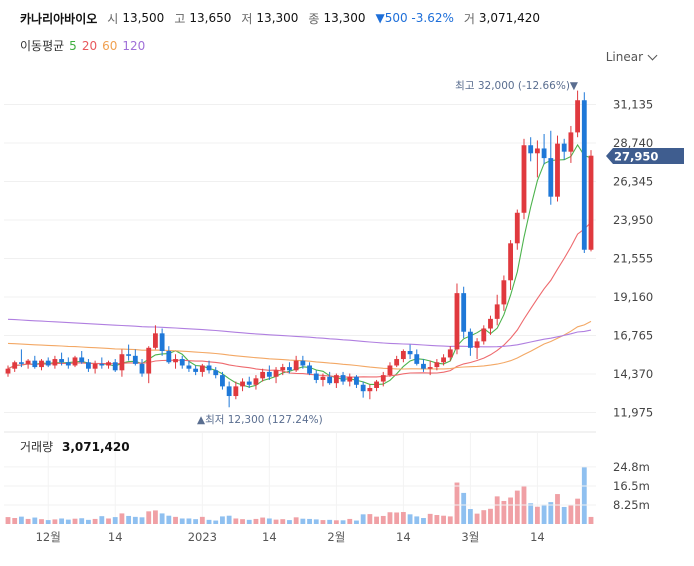 Image resolution: width=694 pixels, height=566 pixels. What do you see at coordinates (470, 537) in the screenshot?
I see `time-tick-label: 3월` at bounding box center [470, 537].